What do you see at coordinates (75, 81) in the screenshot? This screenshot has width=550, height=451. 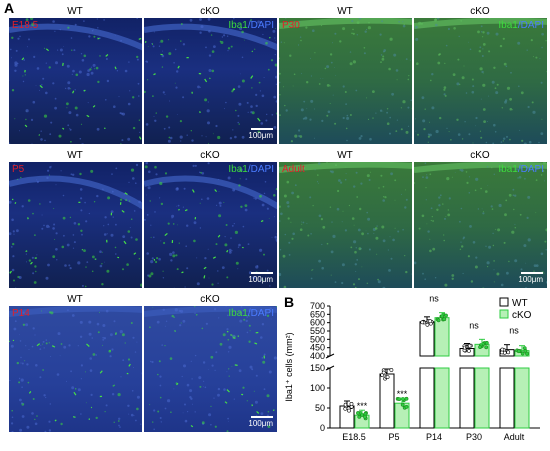 I see `micrograph-e185-wt: E18.5` at bounding box center [75, 81].